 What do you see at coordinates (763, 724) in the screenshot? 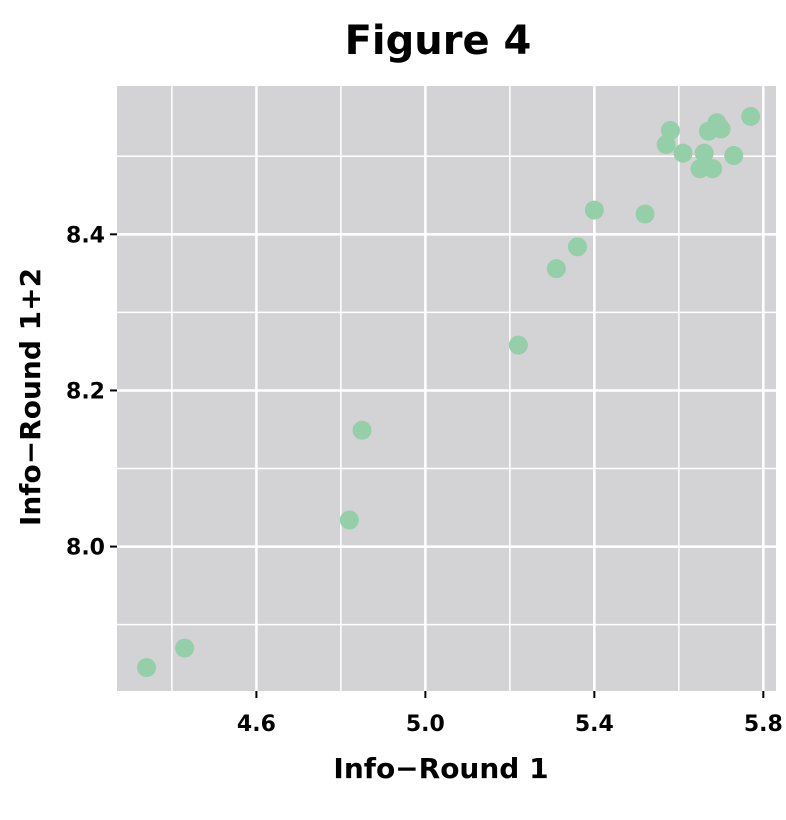
I see `x-tick-label: 5.8` at bounding box center [763, 724].